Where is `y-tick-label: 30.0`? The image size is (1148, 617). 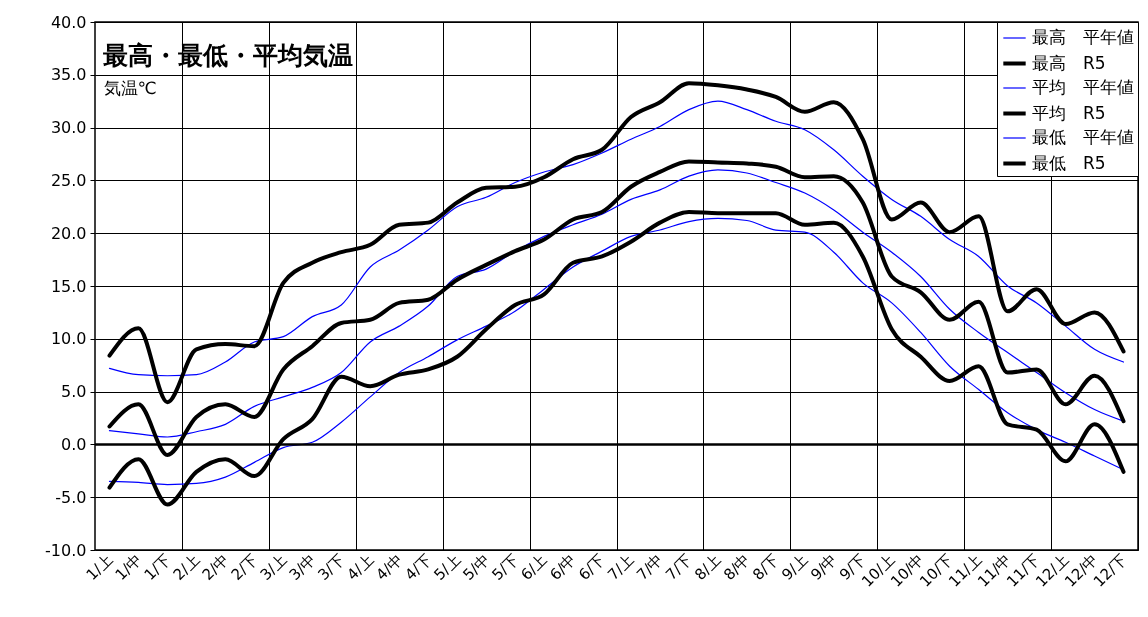 y-tick-label: 30.0 is located at coordinates (68, 128).